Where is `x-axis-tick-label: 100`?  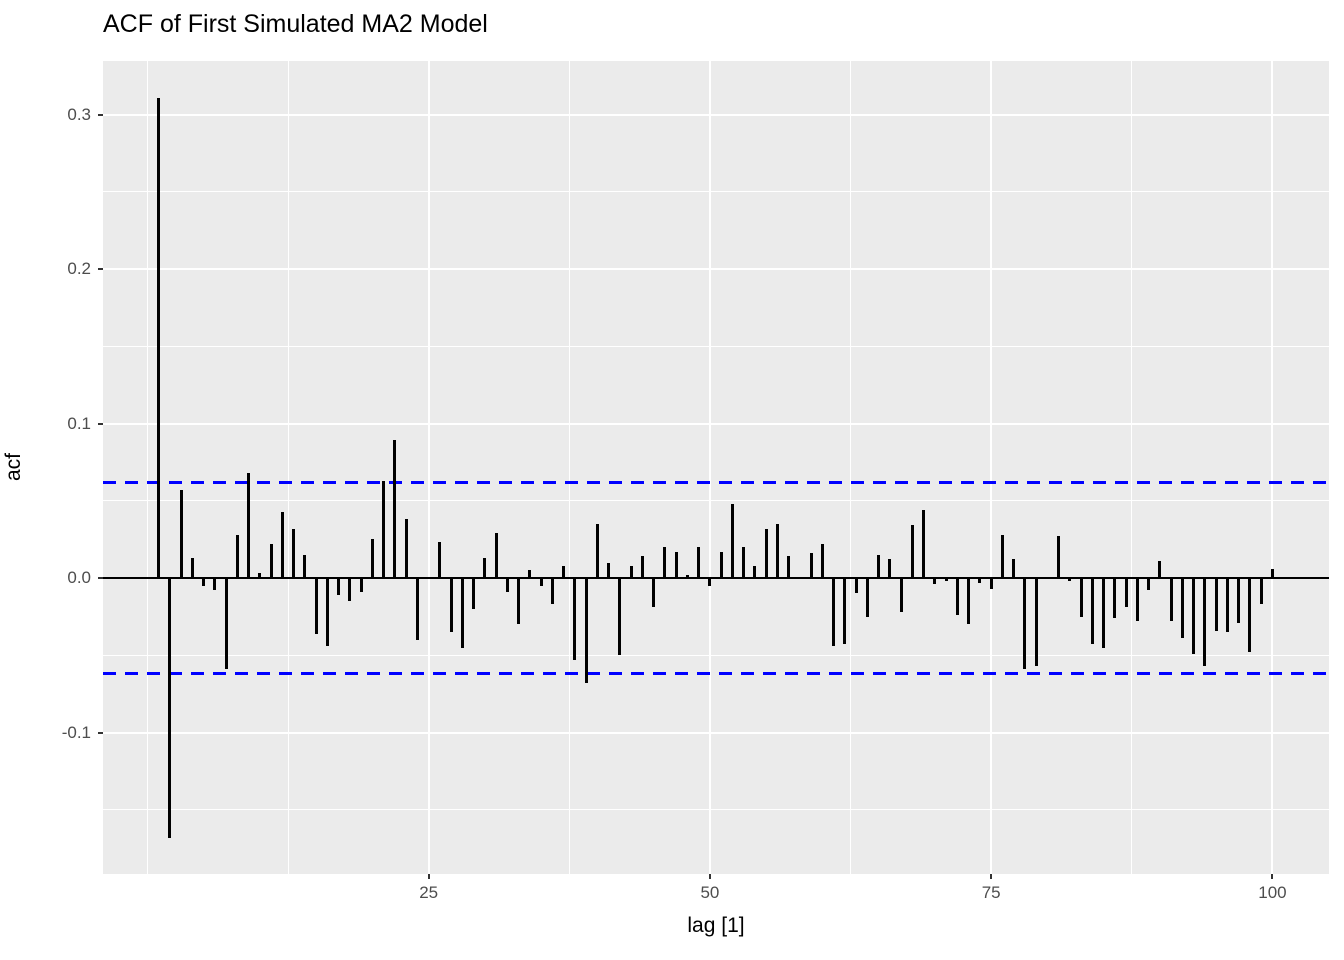 x-axis-tick-label: 100 is located at coordinates (1272, 892).